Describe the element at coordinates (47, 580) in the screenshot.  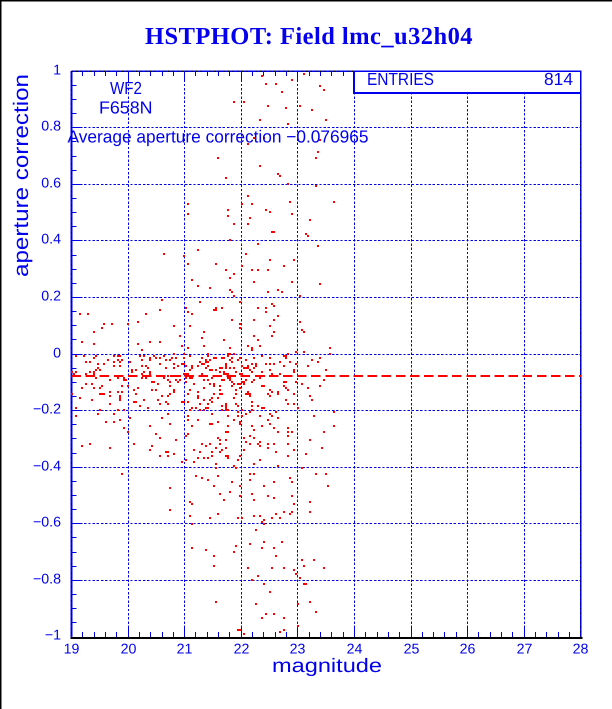
I see `svg-text: −0.8` at that location.